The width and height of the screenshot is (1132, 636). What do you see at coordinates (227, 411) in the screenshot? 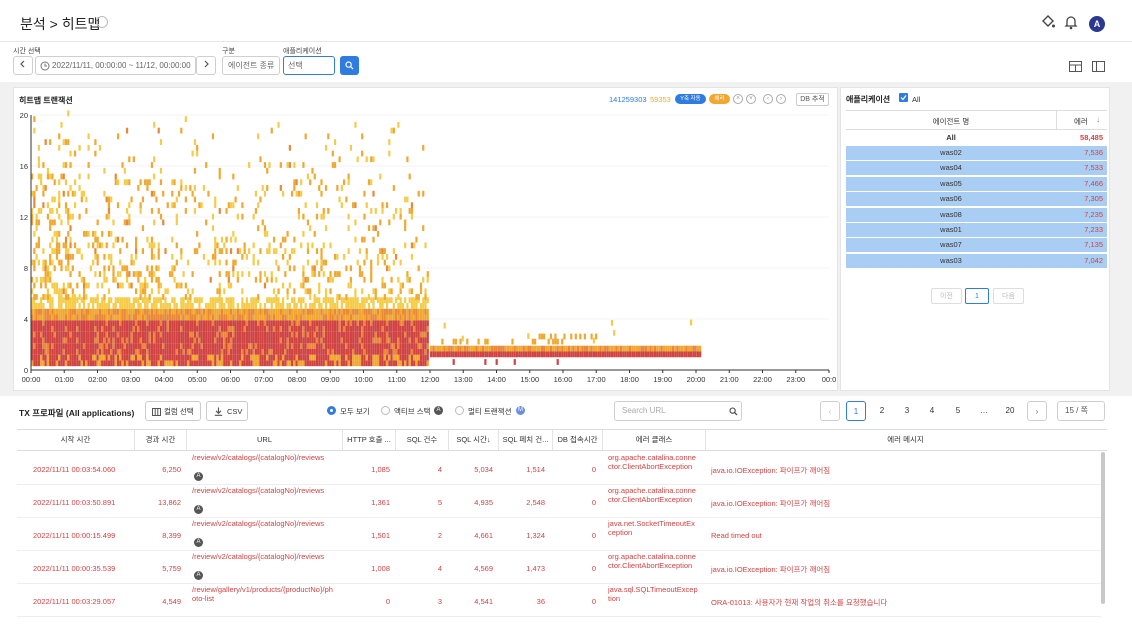
I see `csv-button: CSV` at bounding box center [227, 411].